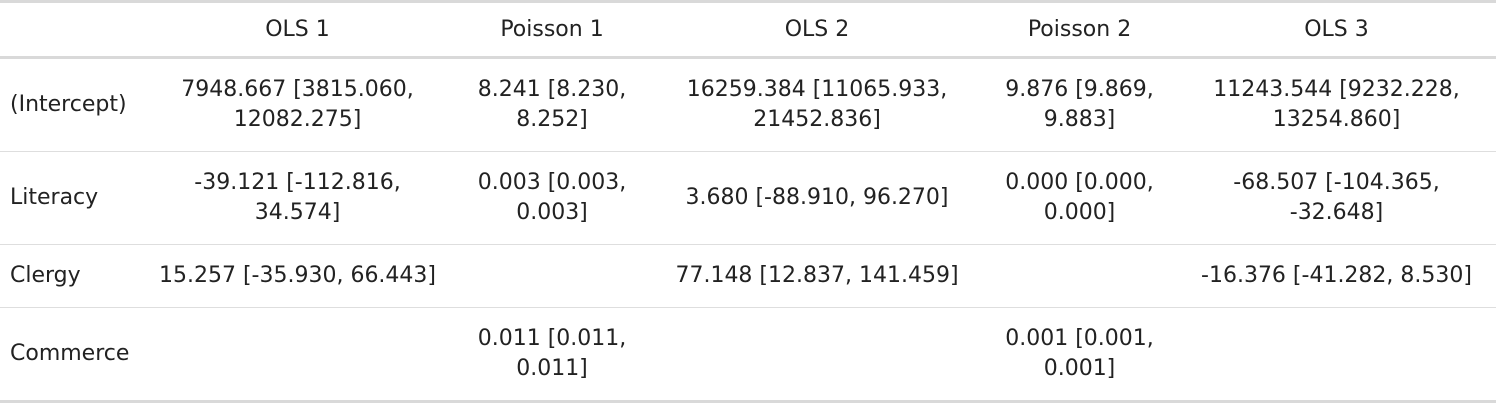  What do you see at coordinates (1079, 355) in the screenshot?
I see `table-cell: 0.001 [0.001, 0.001]` at bounding box center [1079, 355].